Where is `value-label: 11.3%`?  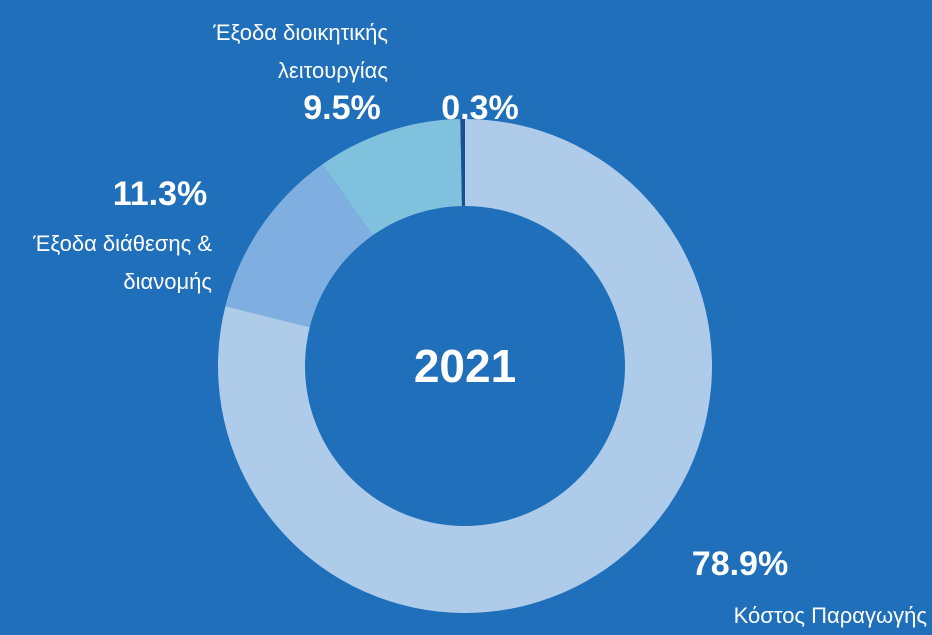
value-label: 11.3% is located at coordinates (160, 194).